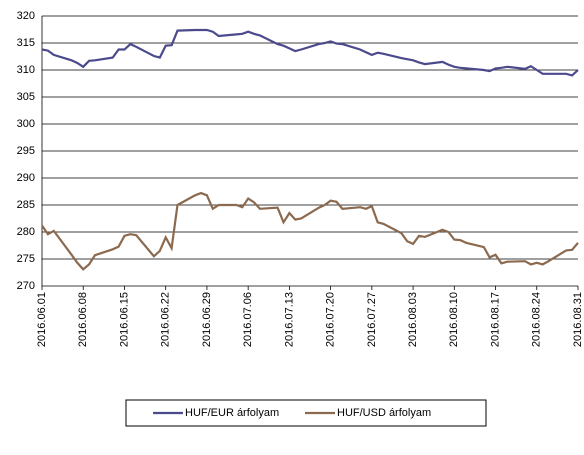 The height and width of the screenshot is (455, 584). I want to click on x-tick-label: 2016.08.10, so click(454, 319).